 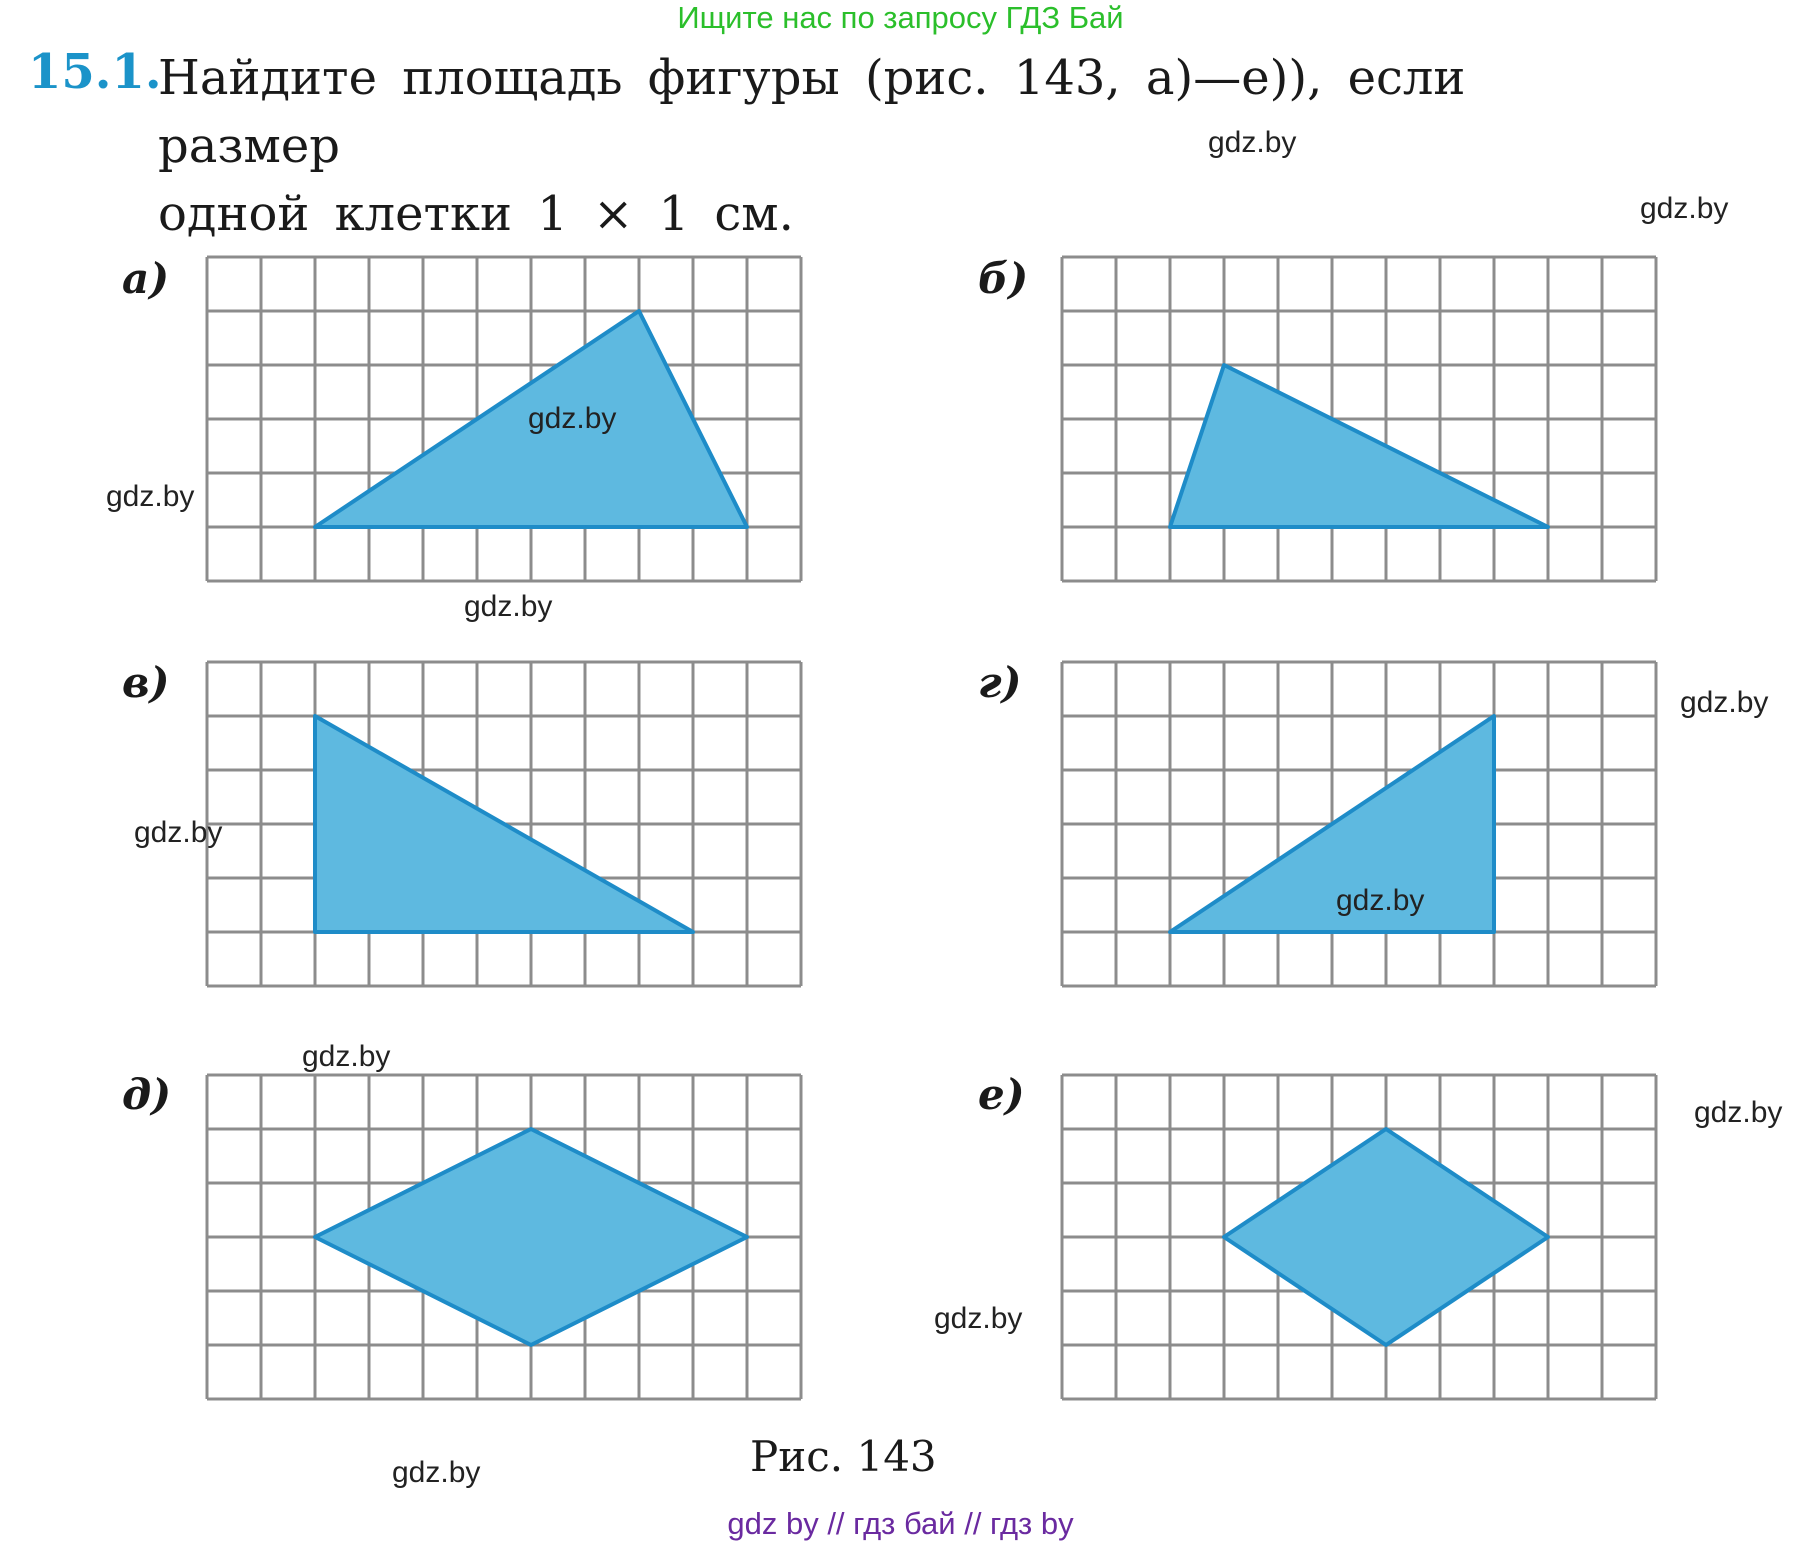 I want to click on grid-figure-b, so click(x=1359, y=419).